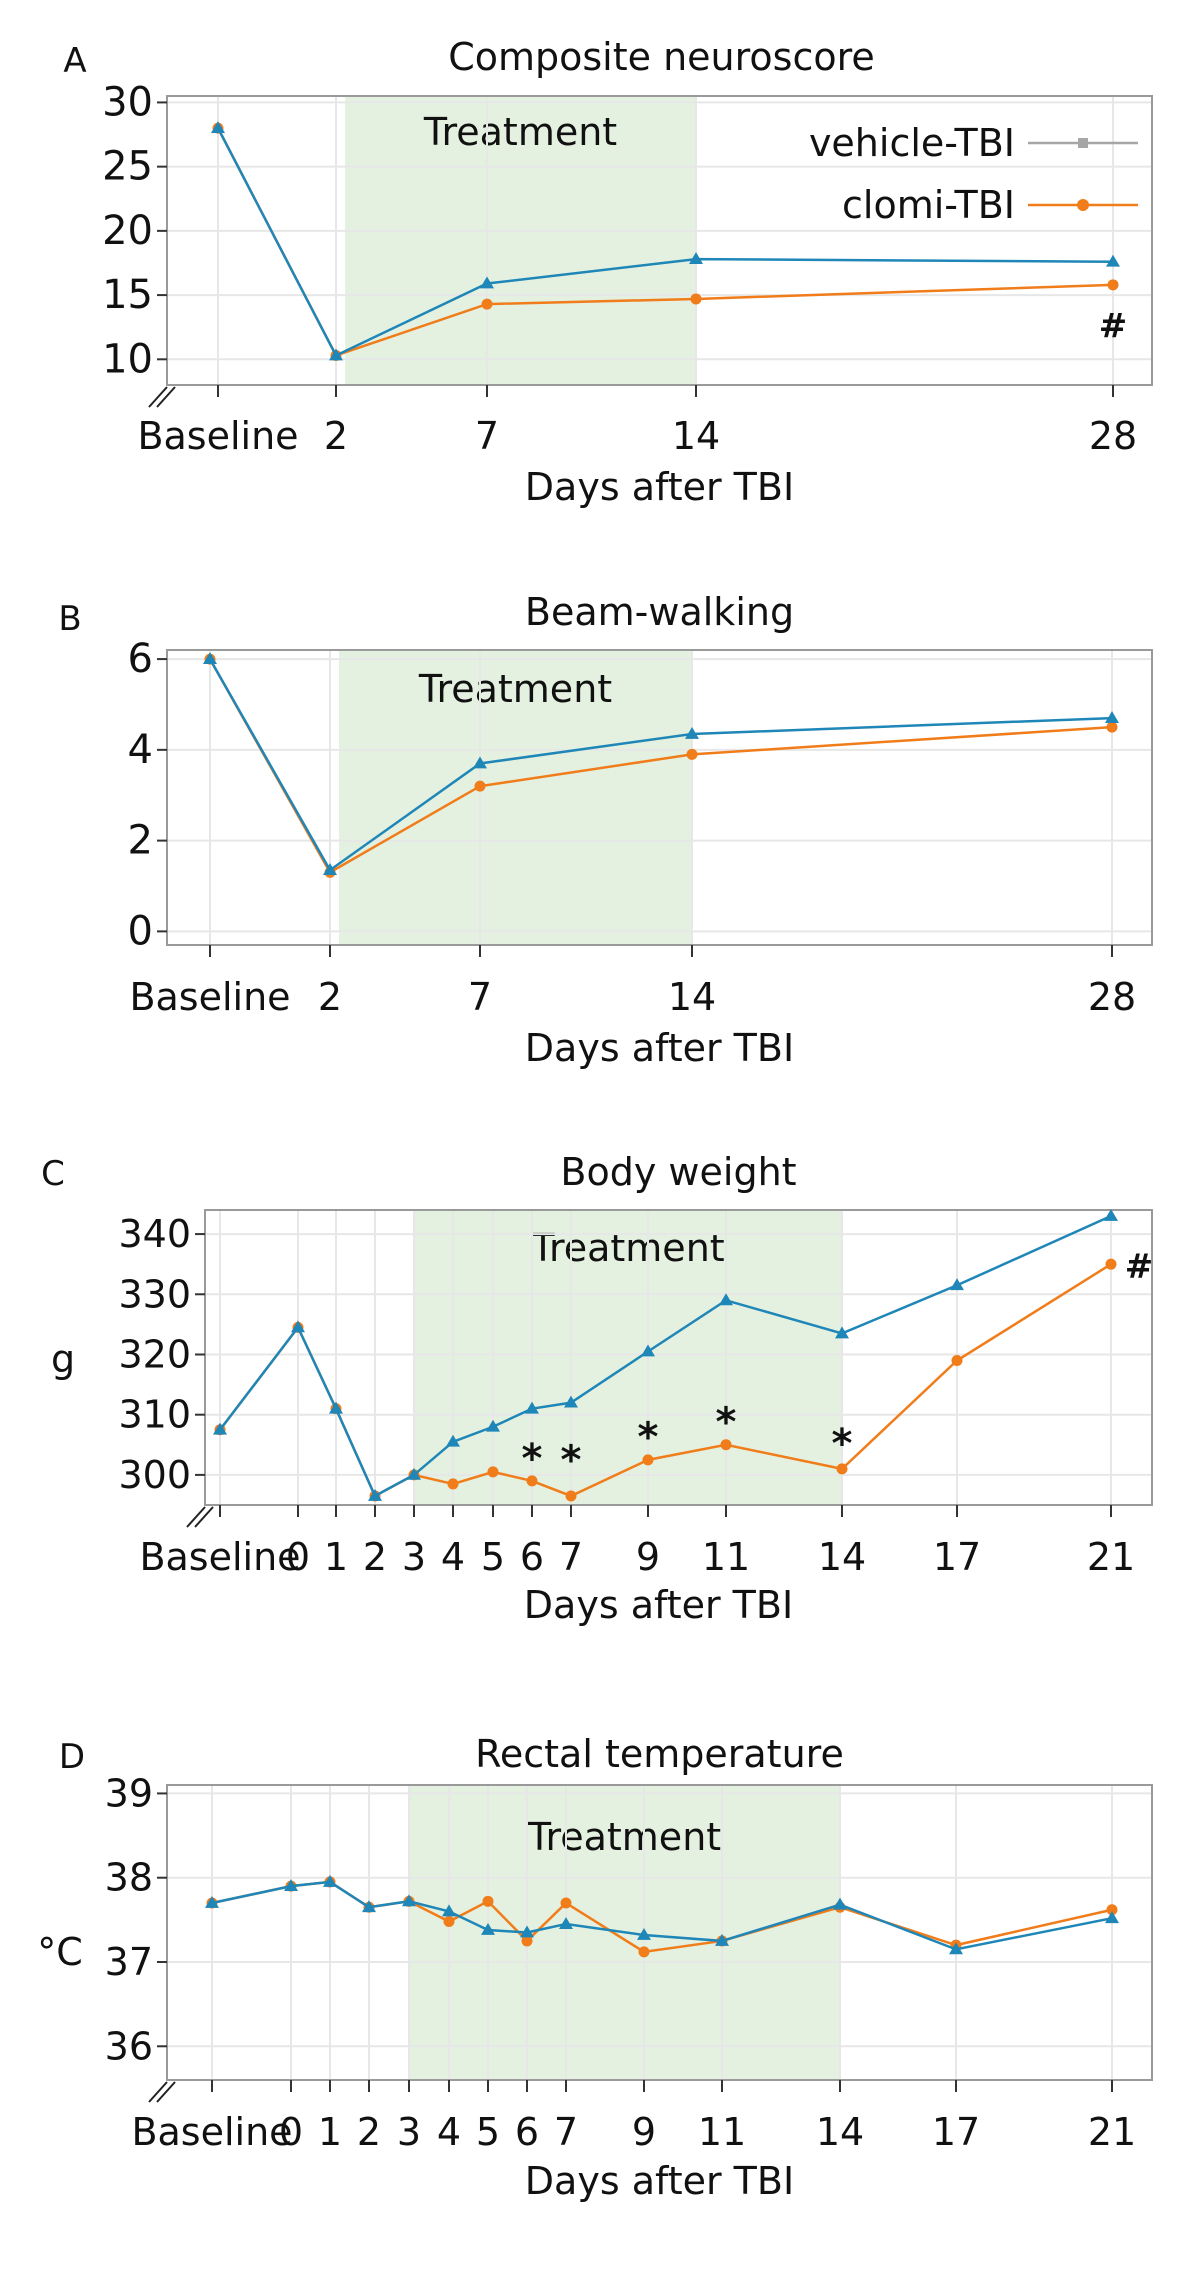  I want to click on y-tick-label: 300, so click(154, 1475).